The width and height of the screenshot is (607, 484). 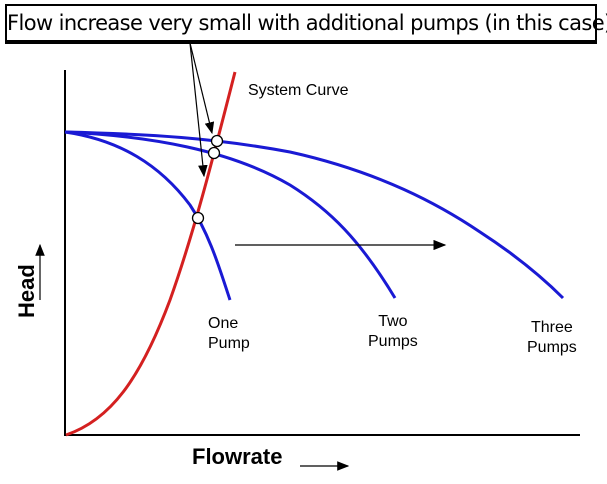 I want to click on one-pump-label-line1: One, so click(x=223, y=323).